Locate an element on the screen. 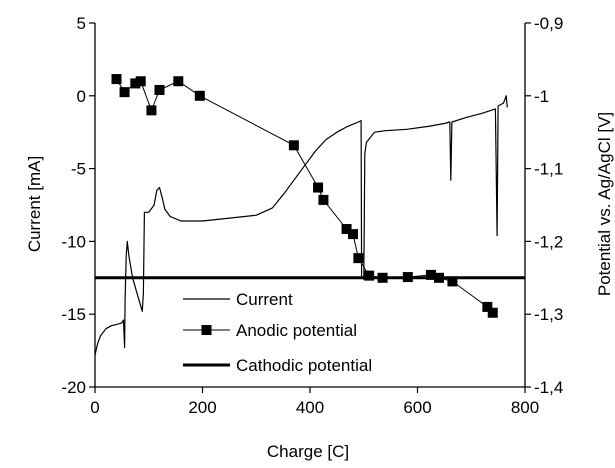  y-axis-right: -1,4 -1,3 -1,2 -1,1 -1 -0,9 is located at coordinates (544, 205).